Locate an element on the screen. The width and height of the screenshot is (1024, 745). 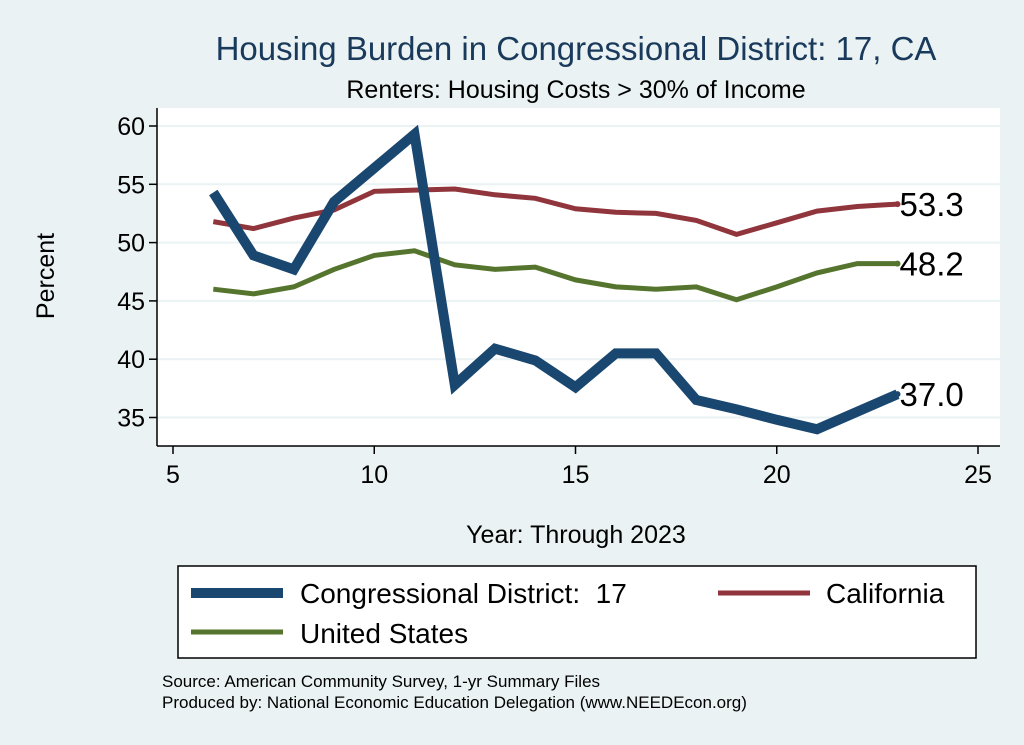
y-tick-label: 55 is located at coordinates (131, 185).